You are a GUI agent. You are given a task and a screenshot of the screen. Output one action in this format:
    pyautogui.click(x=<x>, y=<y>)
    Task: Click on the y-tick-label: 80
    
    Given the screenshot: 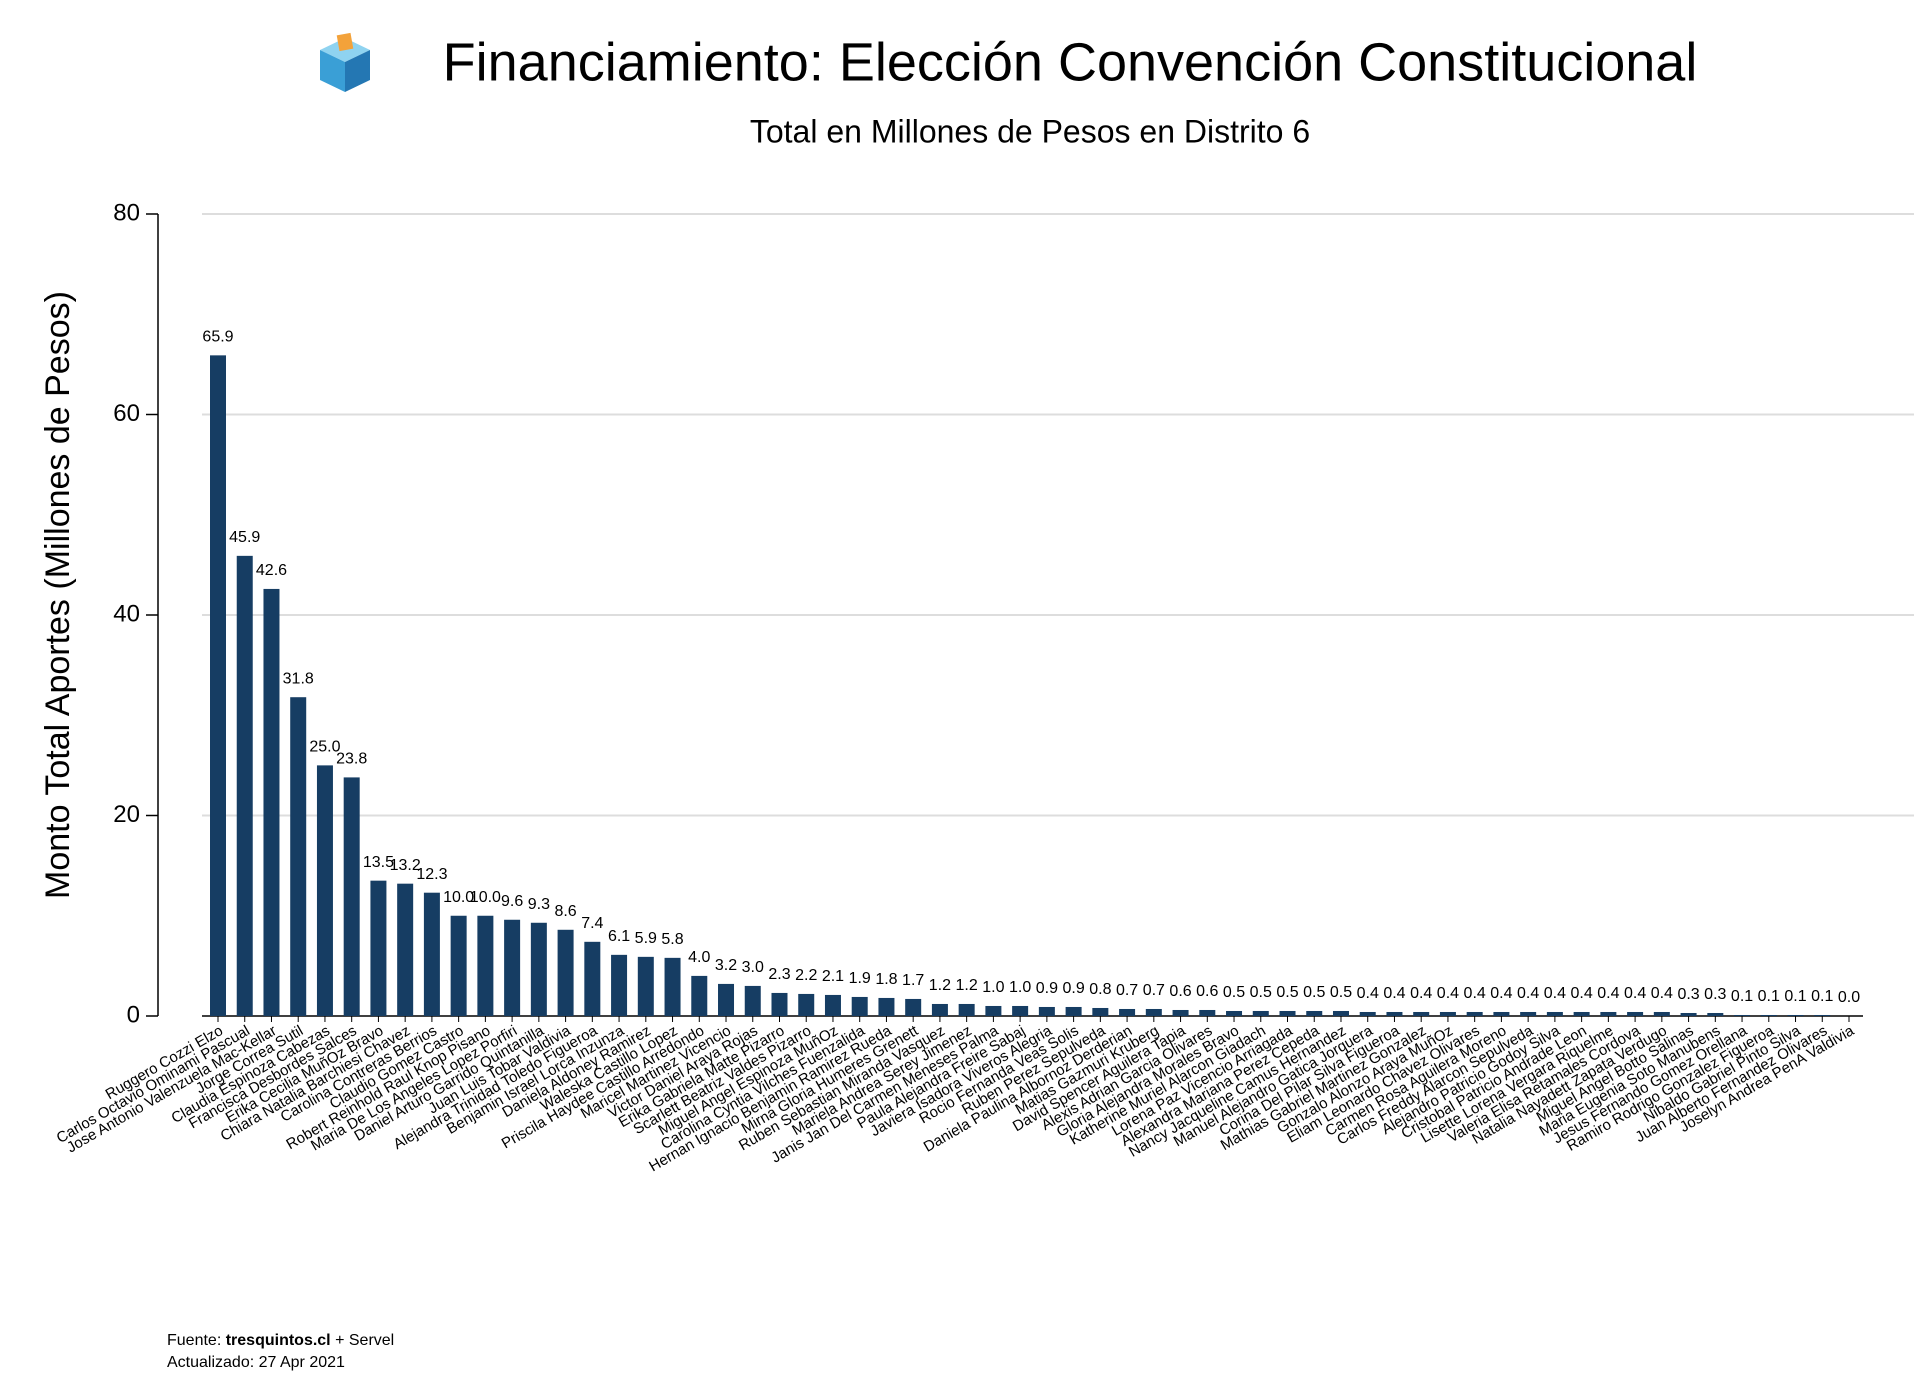 What is the action you would take?
    pyautogui.click(x=126, y=212)
    